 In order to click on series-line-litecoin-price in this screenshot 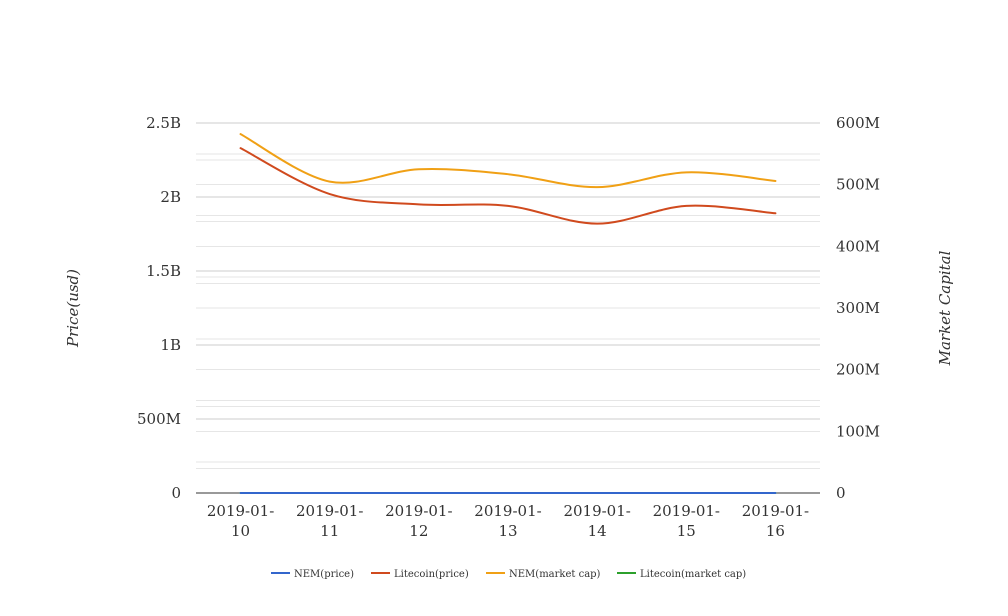, I will do `click(508, 186)`.